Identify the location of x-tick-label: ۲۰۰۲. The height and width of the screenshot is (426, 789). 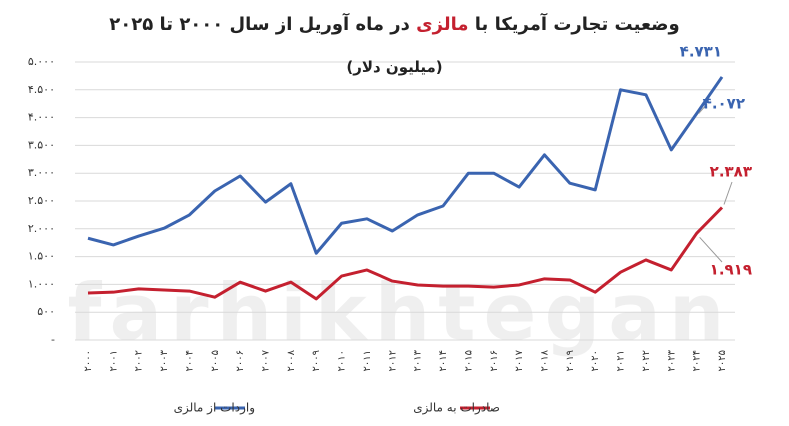
(139, 360).